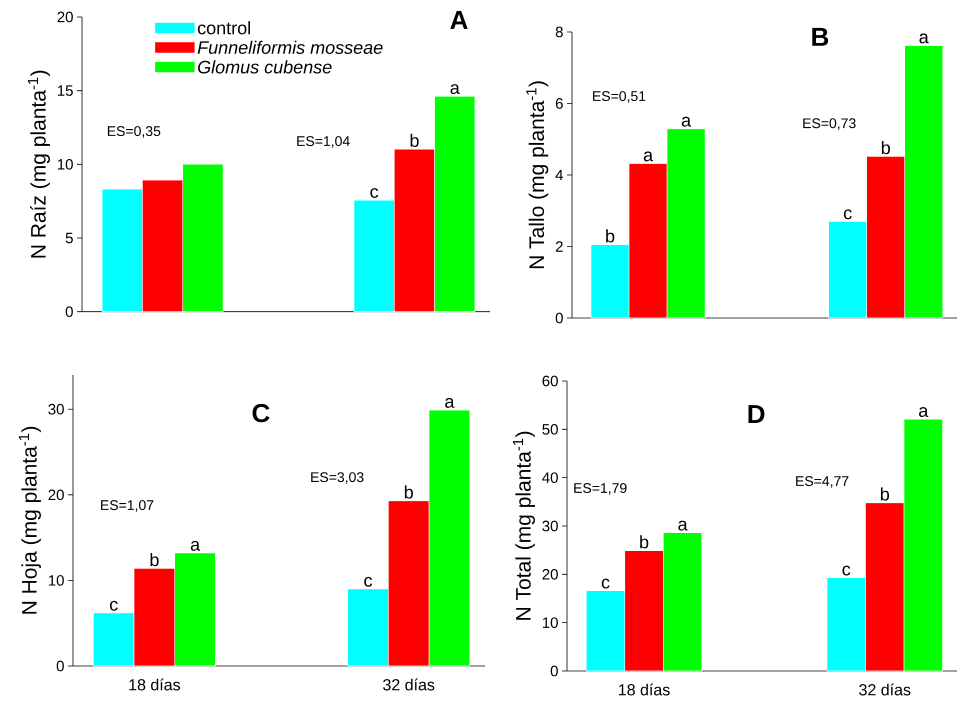  I want to click on annotation: ES=0,51, so click(619, 97).